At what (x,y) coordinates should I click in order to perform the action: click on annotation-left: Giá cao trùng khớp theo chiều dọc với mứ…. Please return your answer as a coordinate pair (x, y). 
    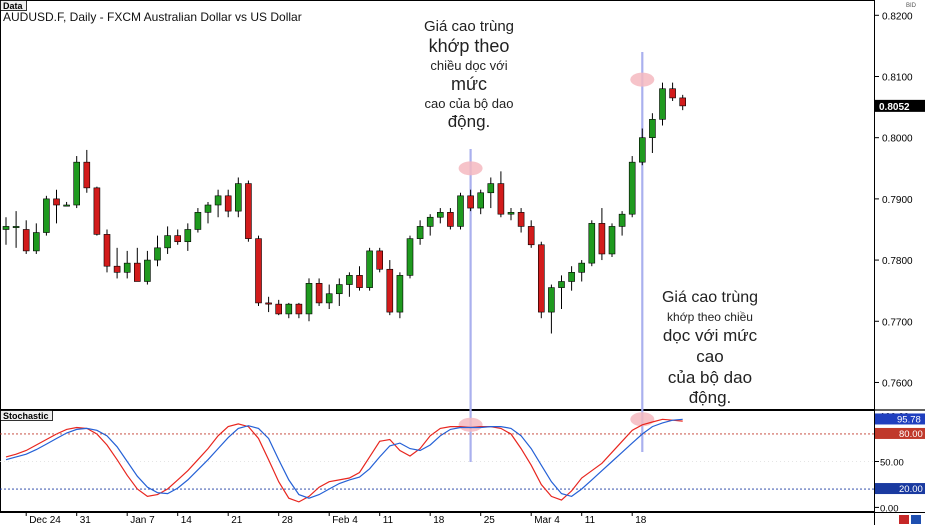
    Looking at the image, I should click on (469, 75).